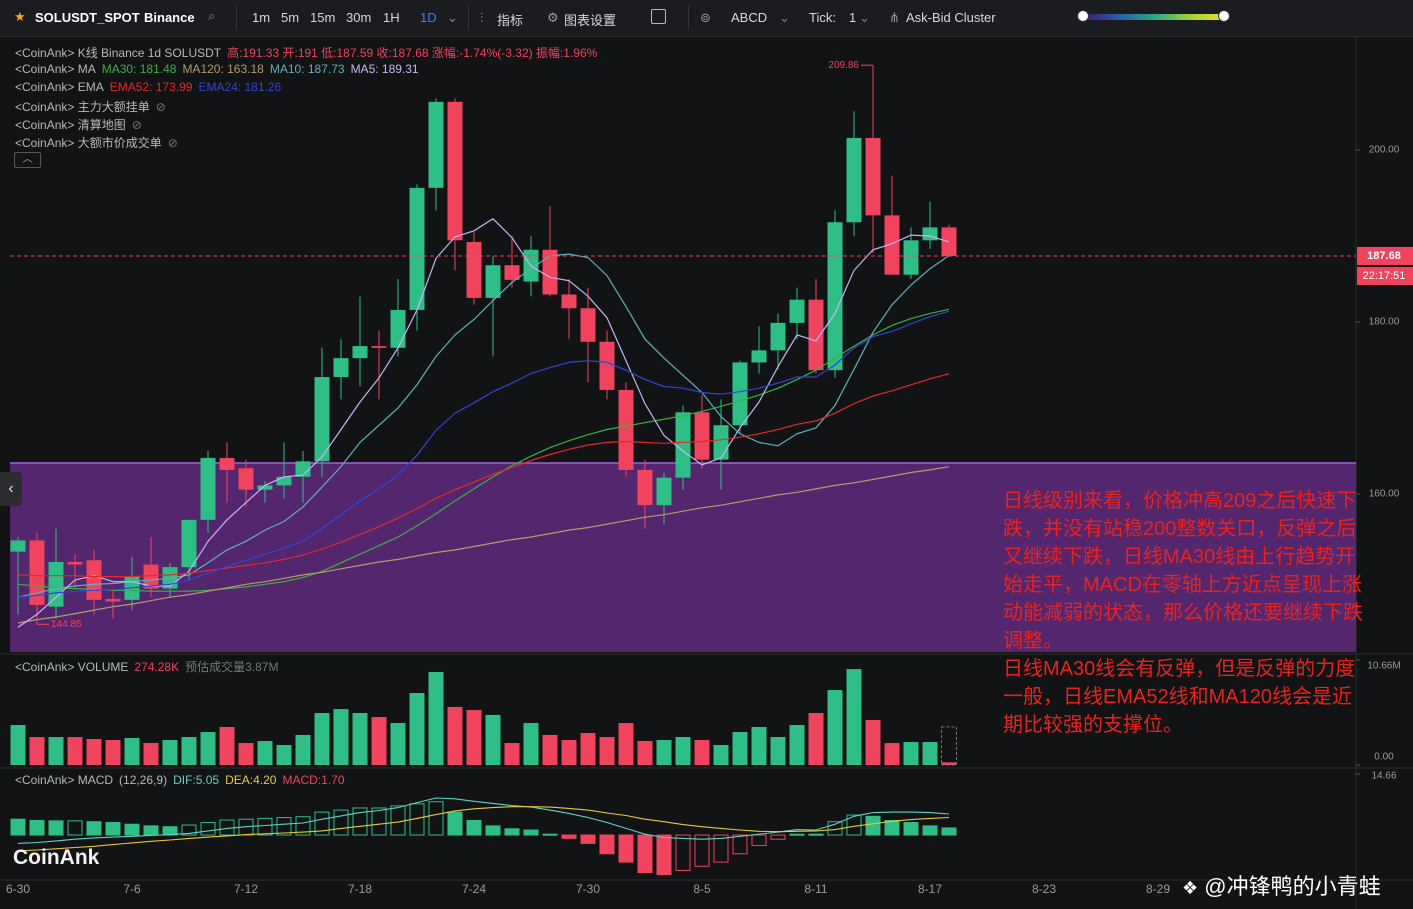 The height and width of the screenshot is (909, 1413). I want to click on x-tick-label: 8-23, so click(1044, 889).